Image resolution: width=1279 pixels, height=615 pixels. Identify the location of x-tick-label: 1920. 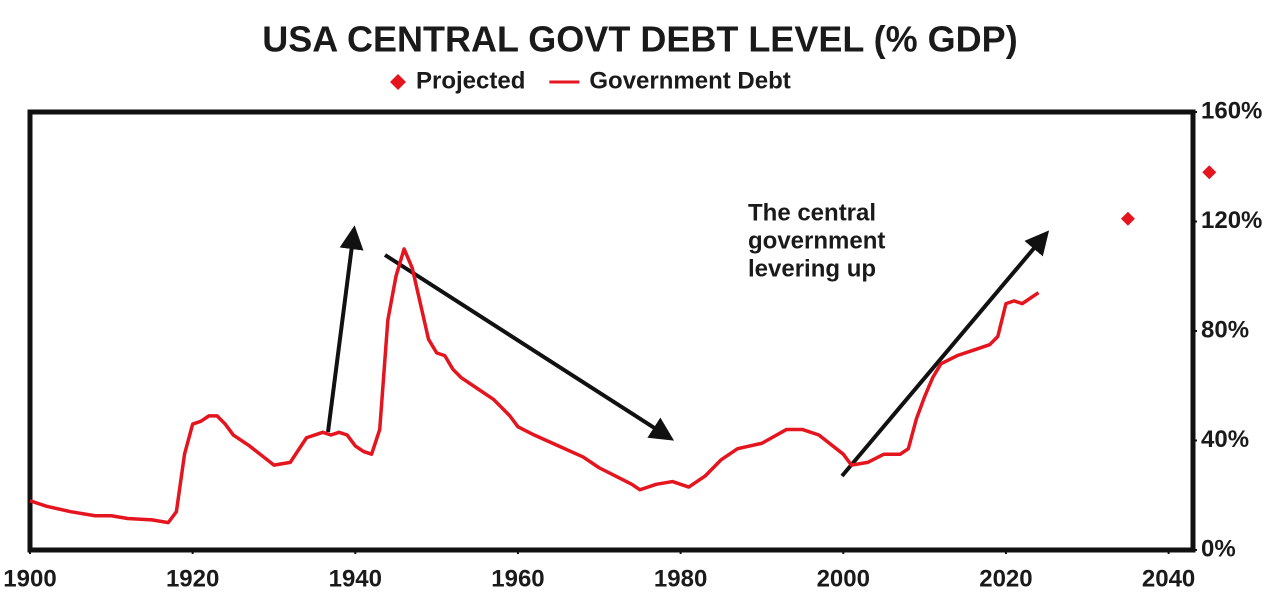
(192, 578).